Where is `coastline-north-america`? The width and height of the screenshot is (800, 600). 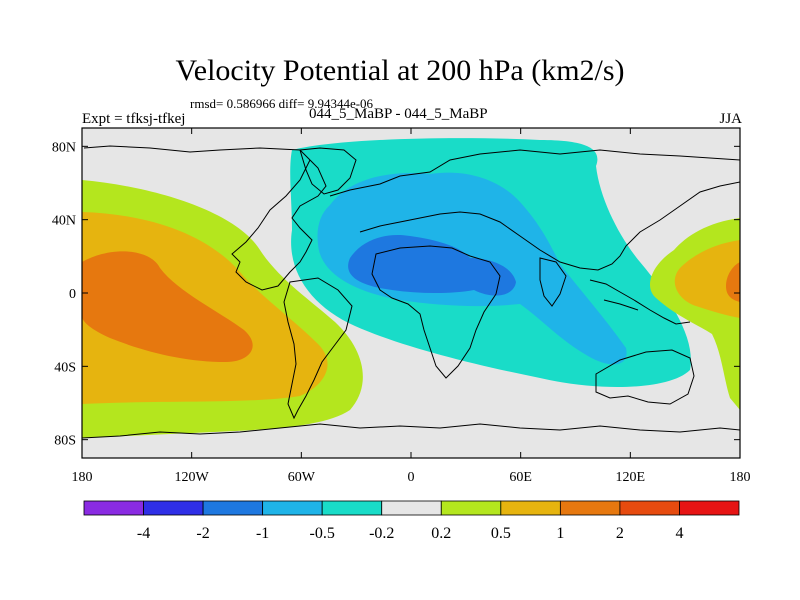
coastline-north-america is located at coordinates (205, 218).